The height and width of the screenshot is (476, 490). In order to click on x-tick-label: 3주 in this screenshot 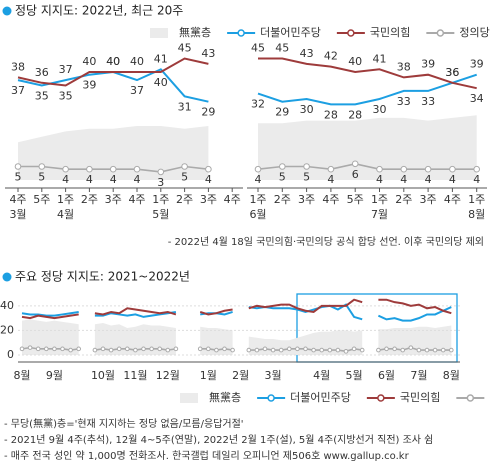, I will do `click(208, 199)`.